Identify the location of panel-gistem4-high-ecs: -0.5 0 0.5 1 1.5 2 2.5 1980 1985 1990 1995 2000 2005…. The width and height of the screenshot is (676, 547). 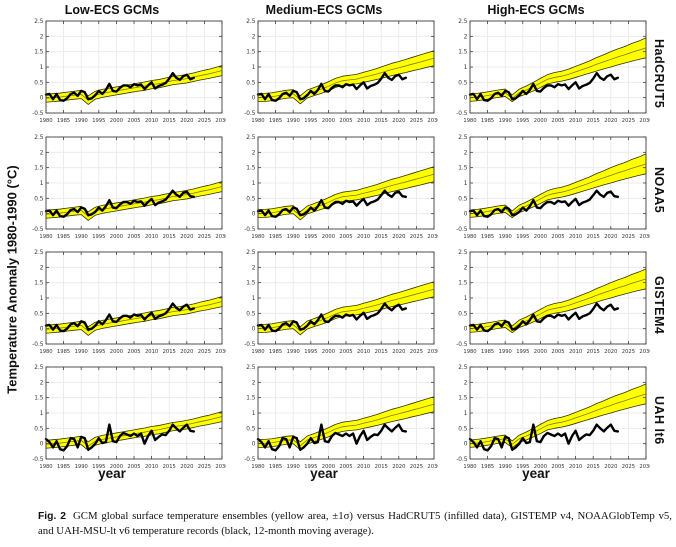
(549, 305).